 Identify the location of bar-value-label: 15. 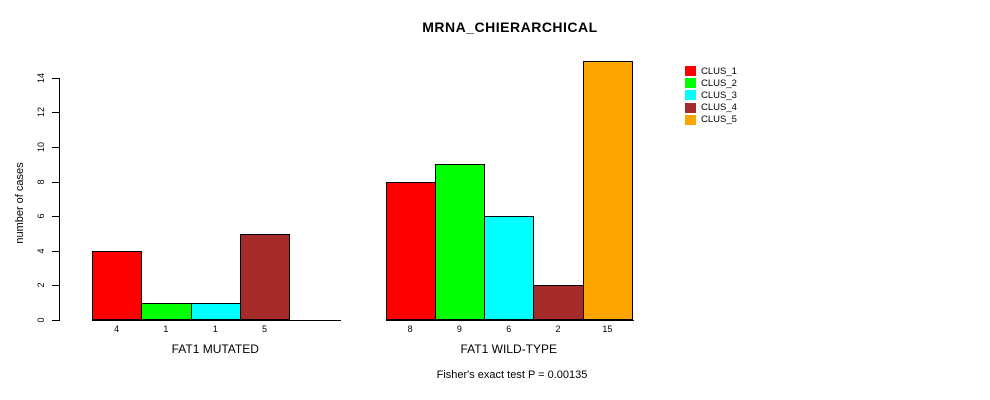
(607, 329).